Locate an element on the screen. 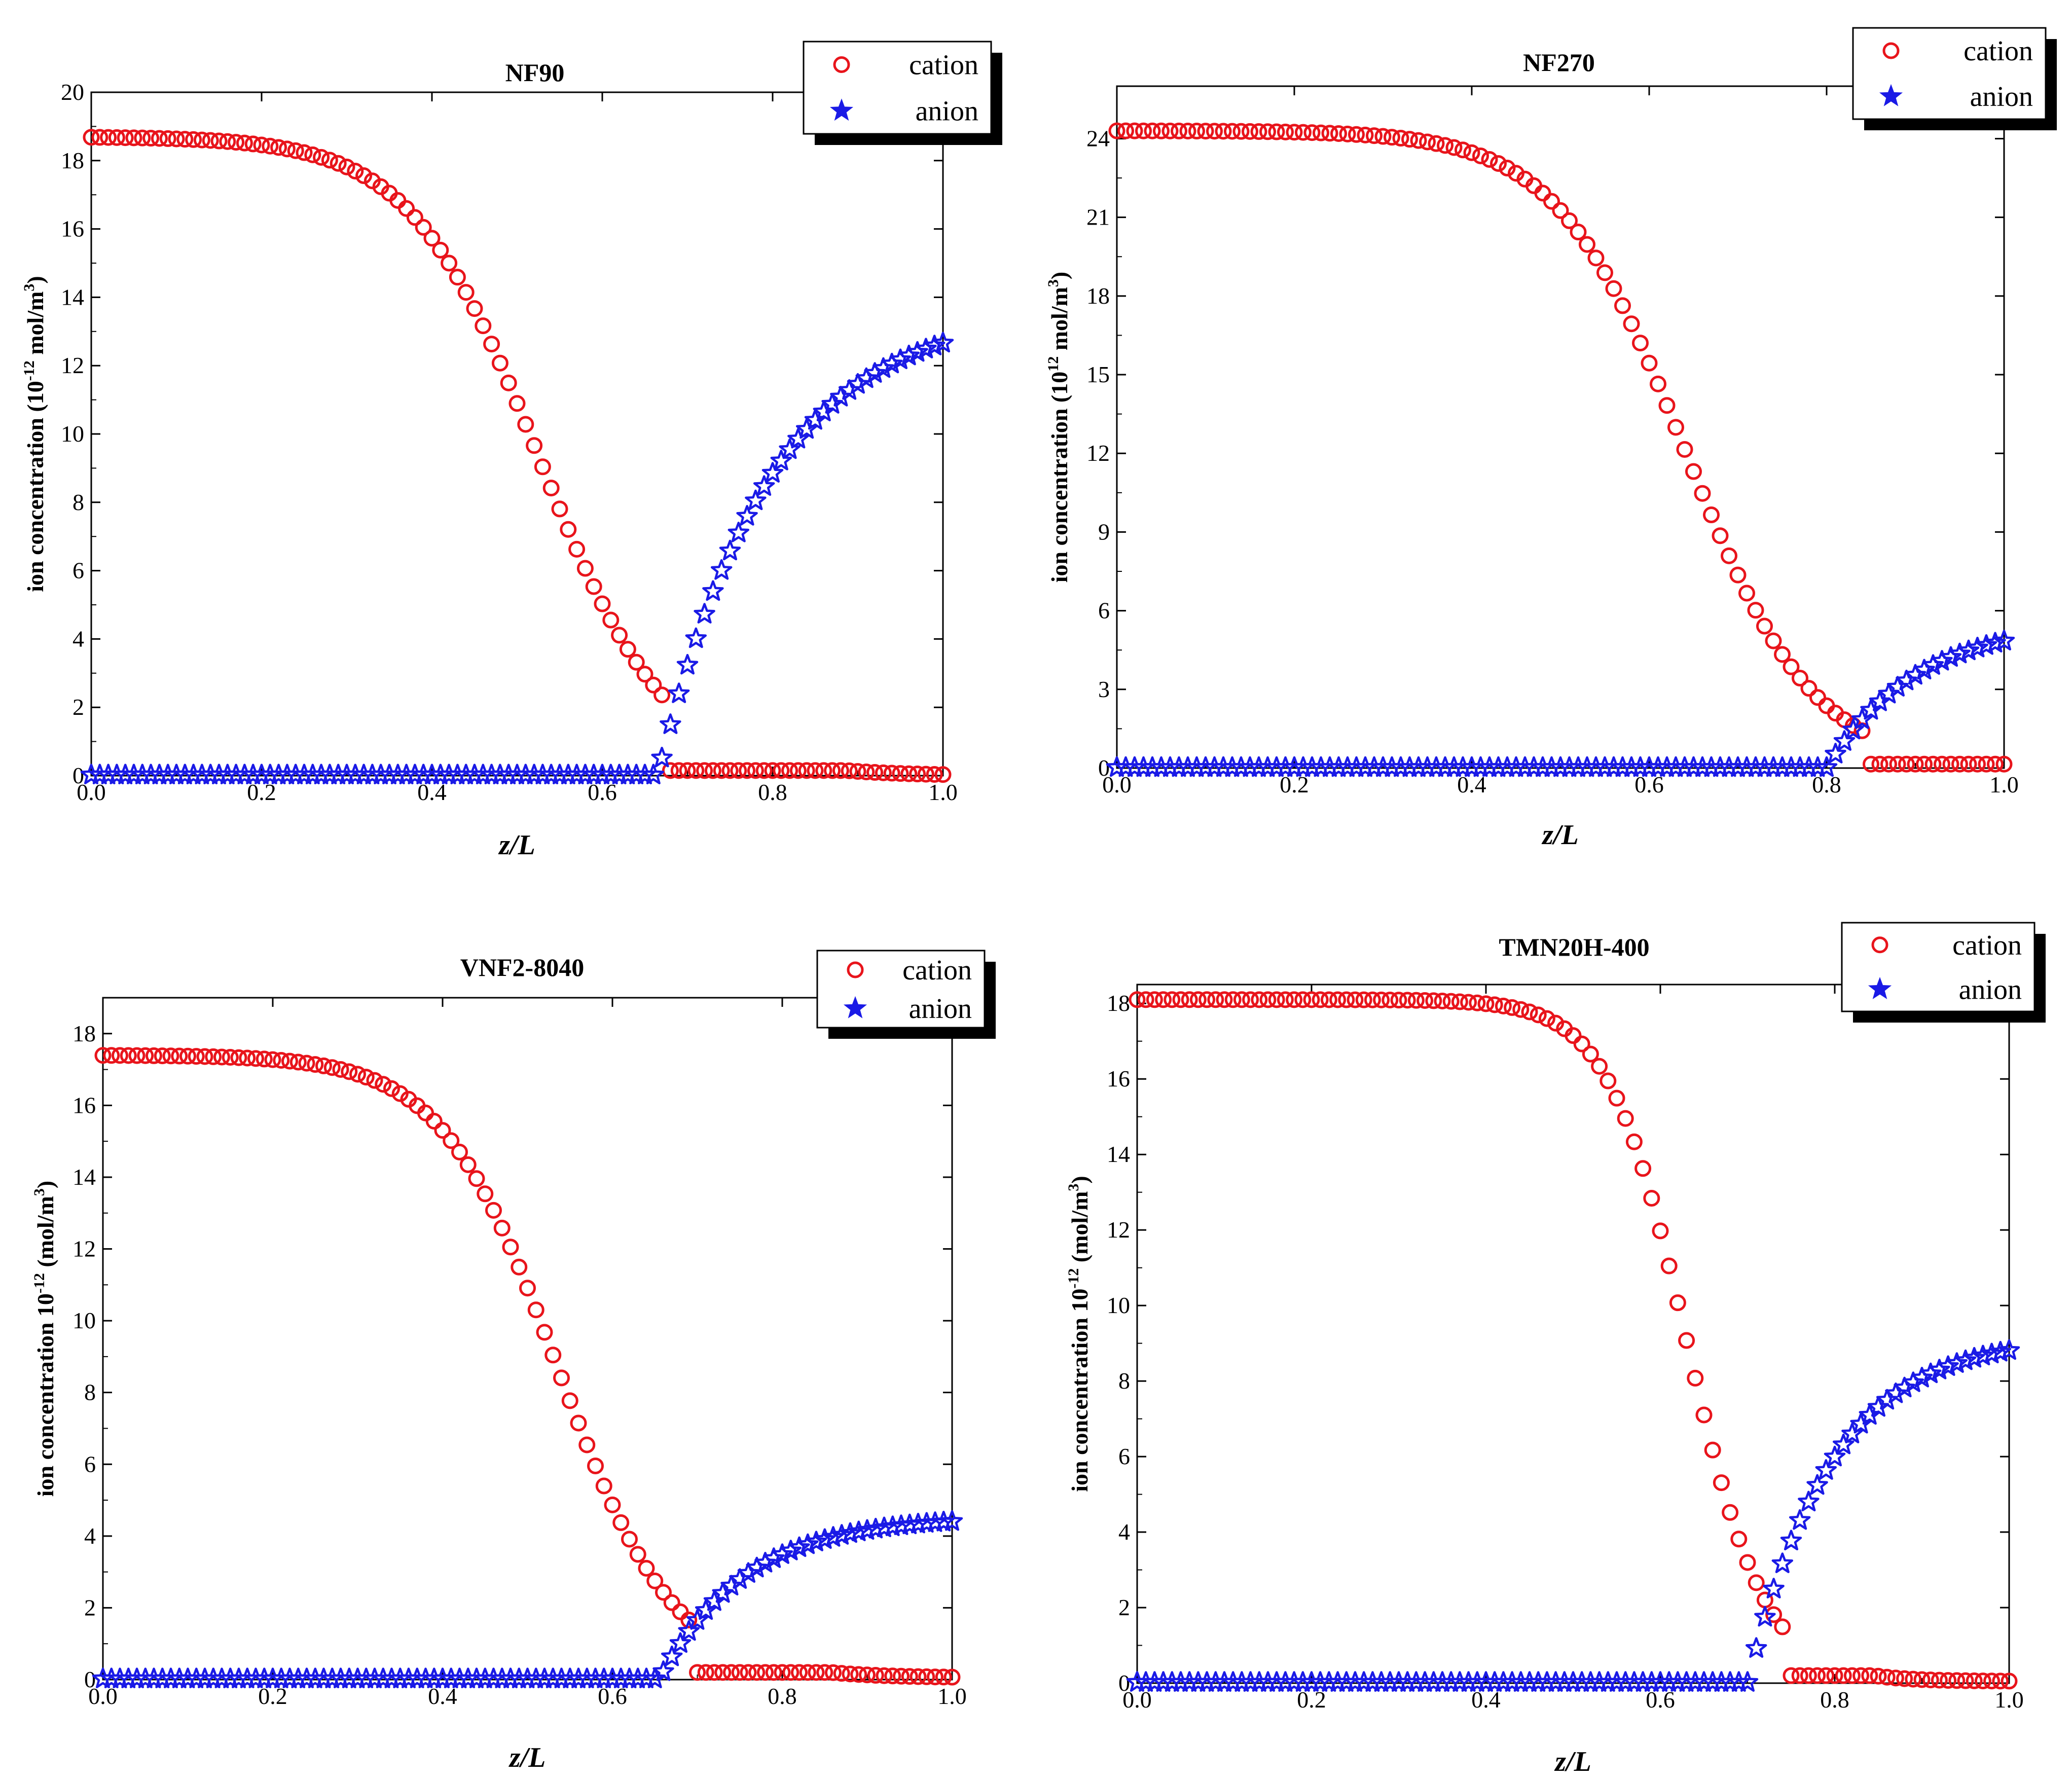  x-tick-label: 0.2 is located at coordinates (1311, 1700).